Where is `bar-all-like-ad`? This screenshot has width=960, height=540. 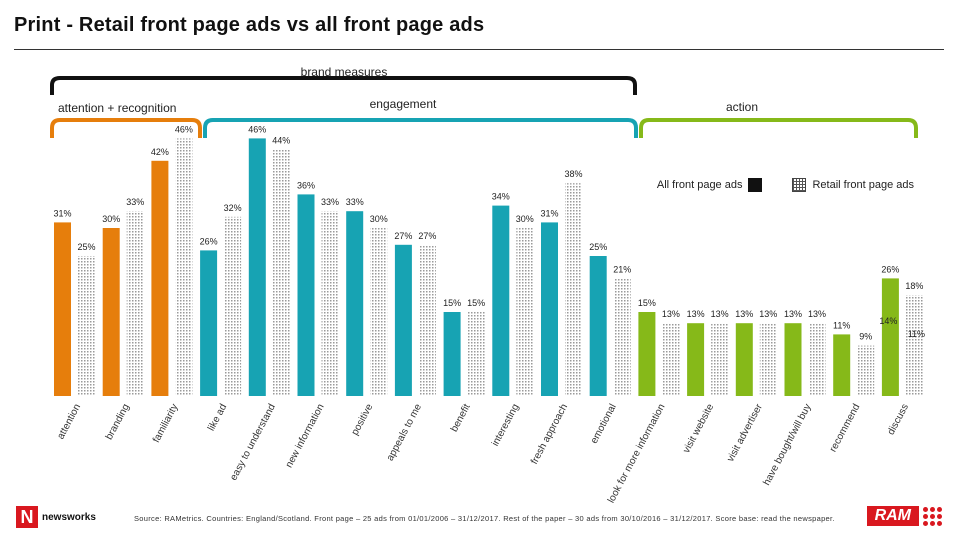
bar-all-like-ad is located at coordinates (209, 323).